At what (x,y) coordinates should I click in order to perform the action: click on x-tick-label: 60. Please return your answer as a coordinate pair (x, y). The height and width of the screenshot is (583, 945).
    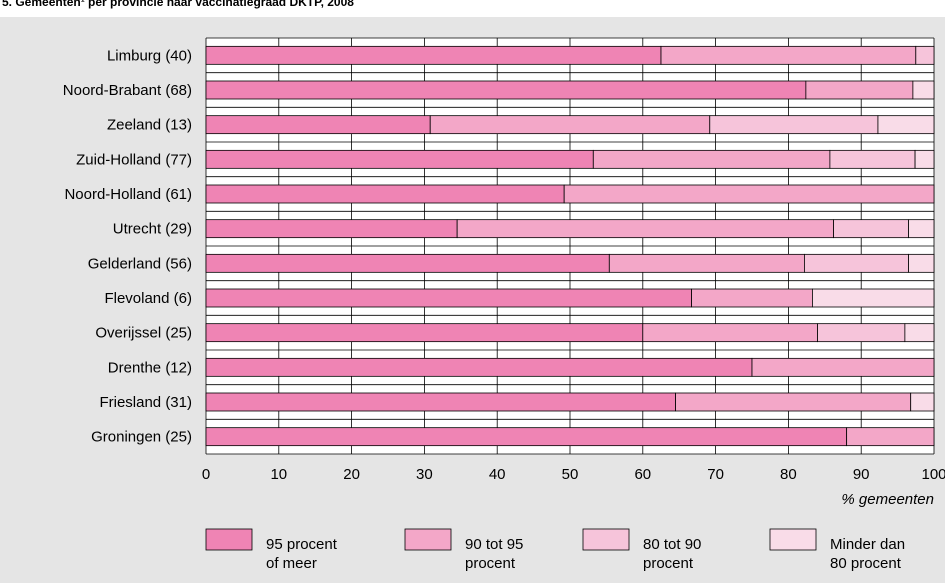
    Looking at the image, I should click on (642, 474).